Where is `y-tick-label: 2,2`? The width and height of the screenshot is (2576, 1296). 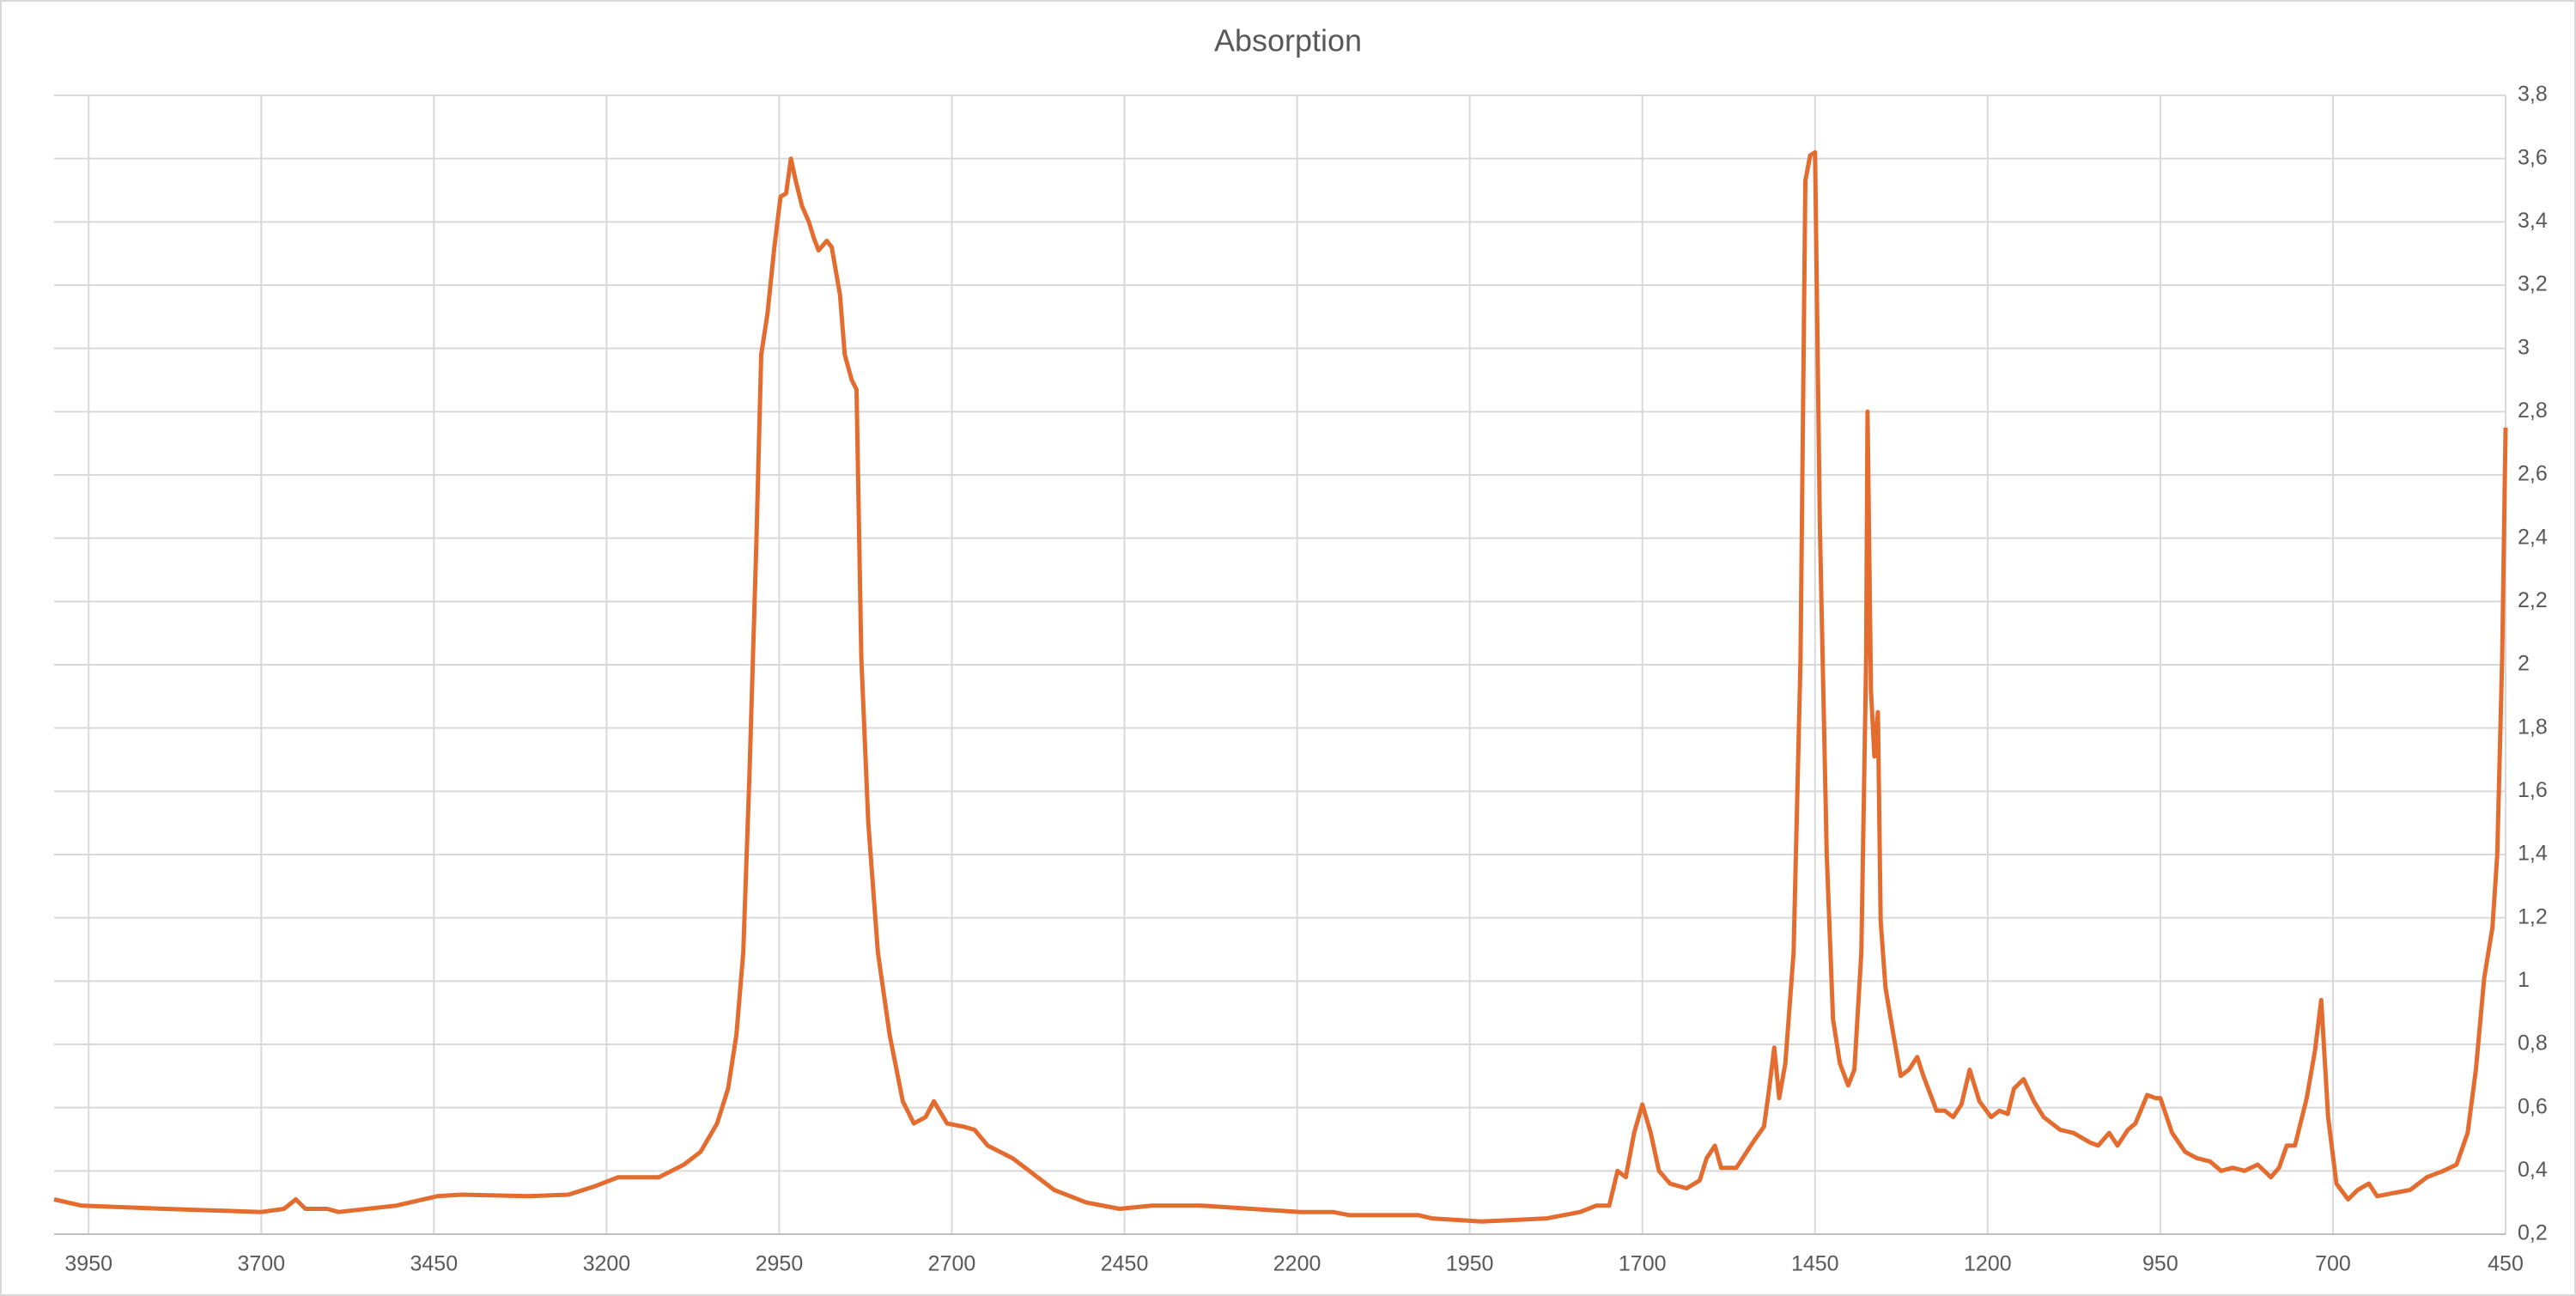 y-tick-label: 2,2 is located at coordinates (2533, 600).